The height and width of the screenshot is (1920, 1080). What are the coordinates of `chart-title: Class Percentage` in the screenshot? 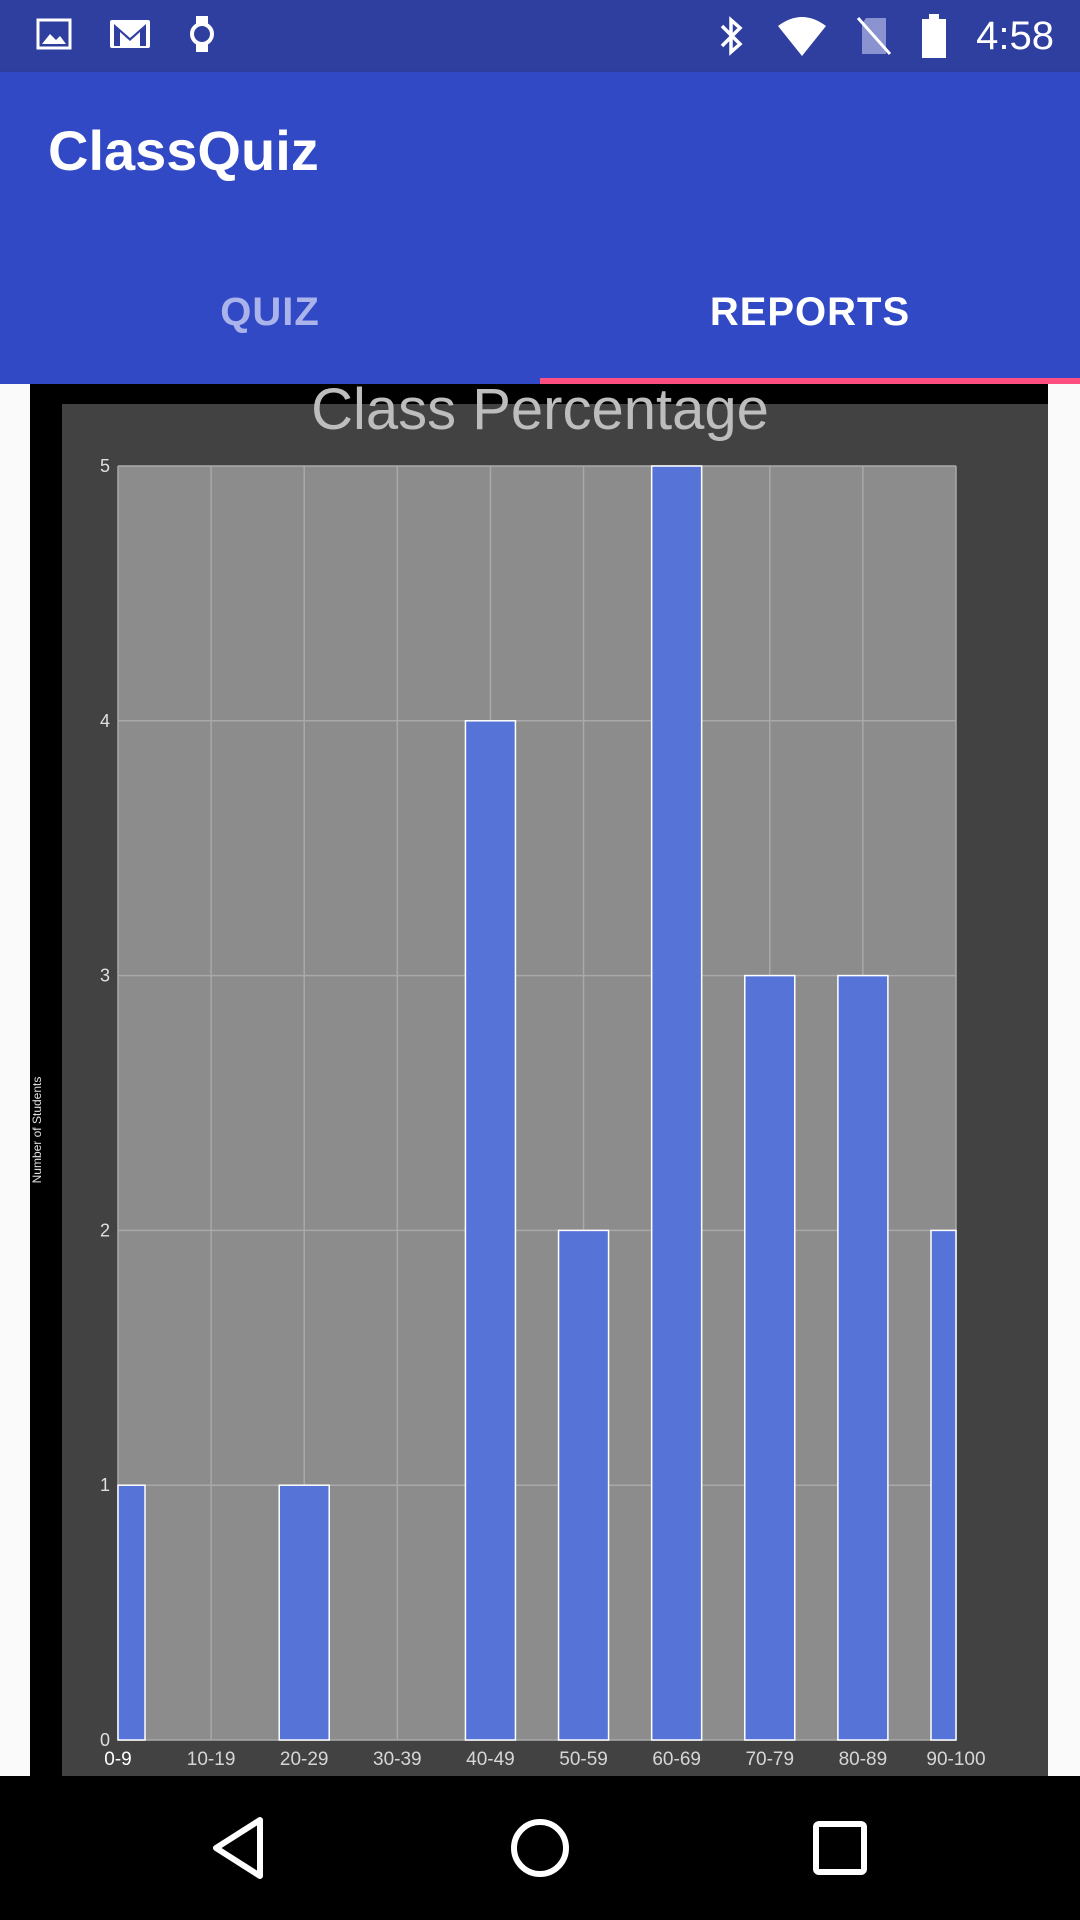 It's located at (540, 409).